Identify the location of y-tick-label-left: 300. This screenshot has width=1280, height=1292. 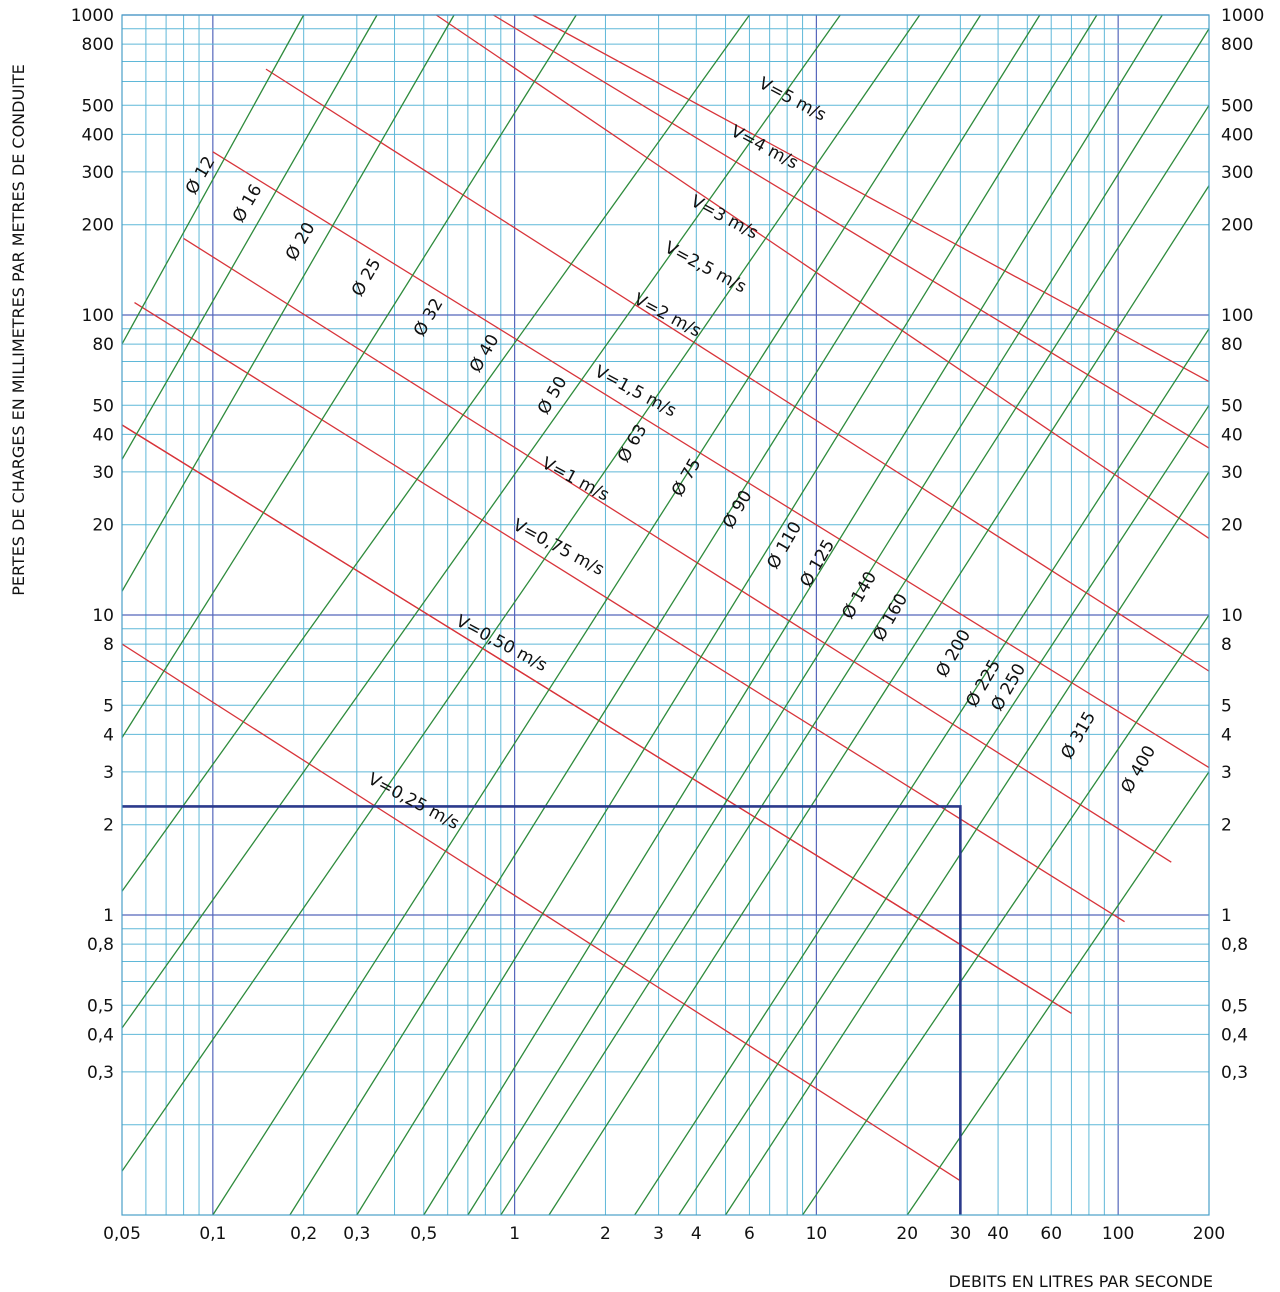
(98, 173).